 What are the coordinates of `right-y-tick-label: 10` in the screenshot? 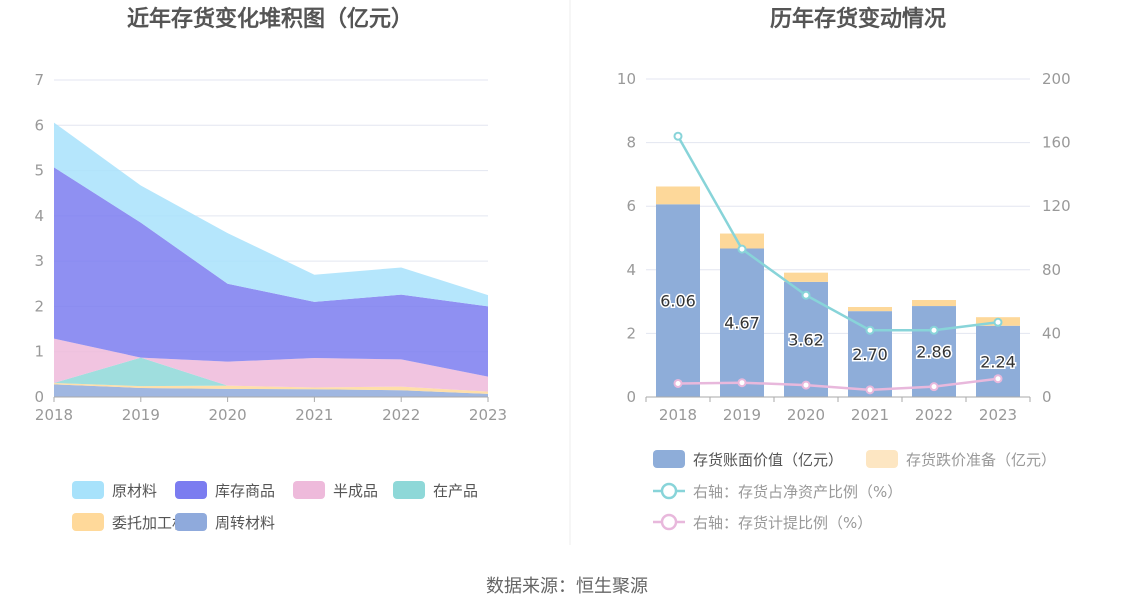 It's located at (626, 79).